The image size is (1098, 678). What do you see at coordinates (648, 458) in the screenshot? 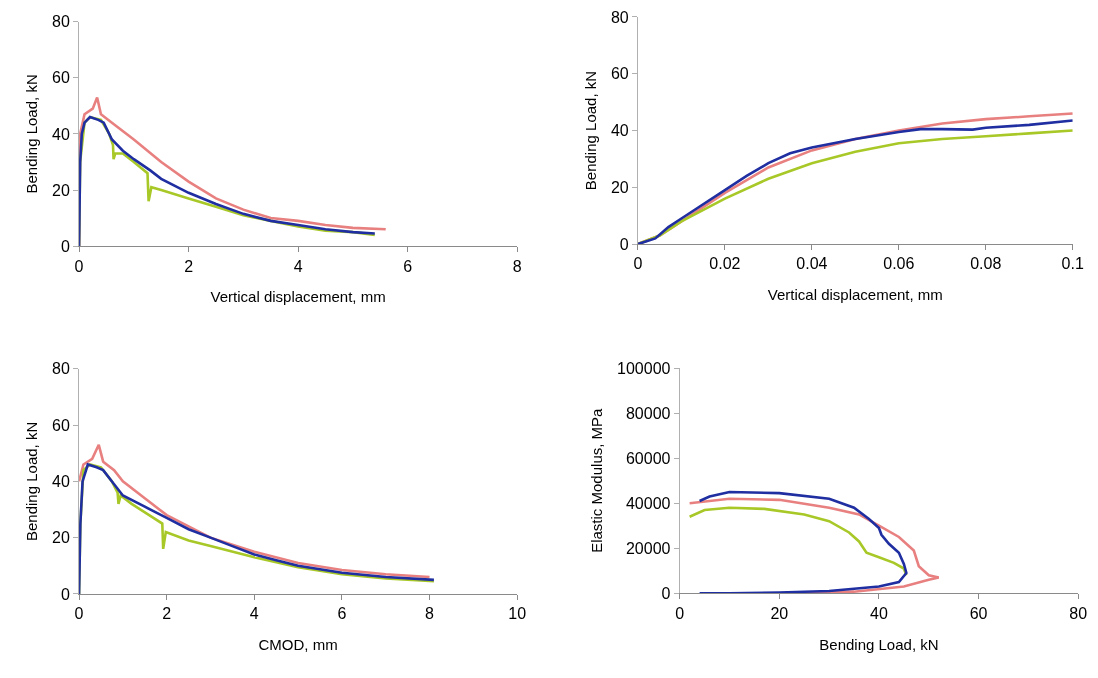
I see `y-tick-label: 60000` at bounding box center [648, 458].